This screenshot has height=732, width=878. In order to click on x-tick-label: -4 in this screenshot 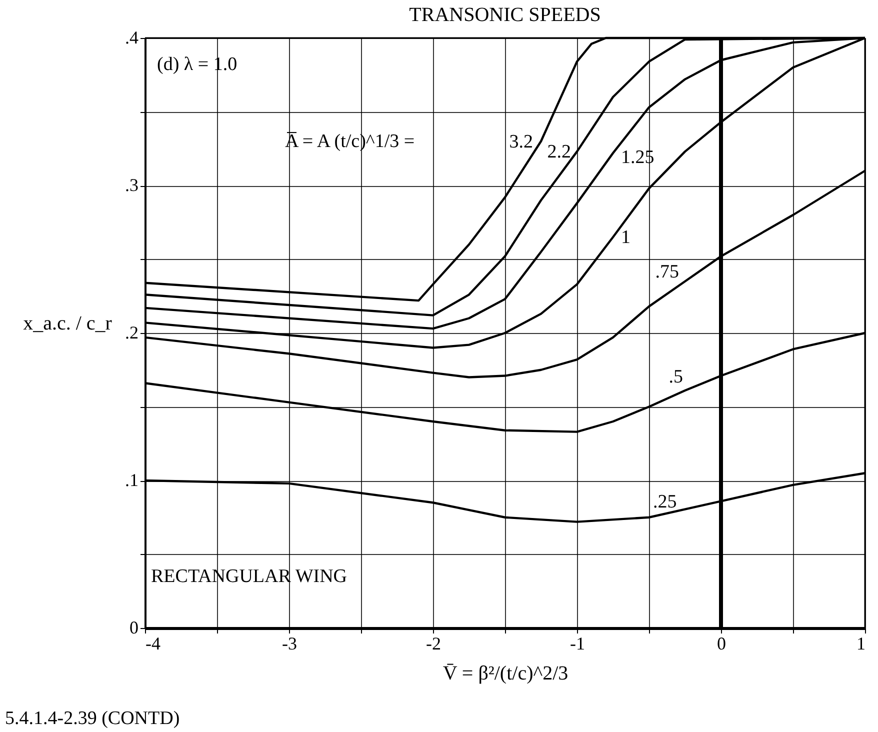, I will do `click(153, 644)`.